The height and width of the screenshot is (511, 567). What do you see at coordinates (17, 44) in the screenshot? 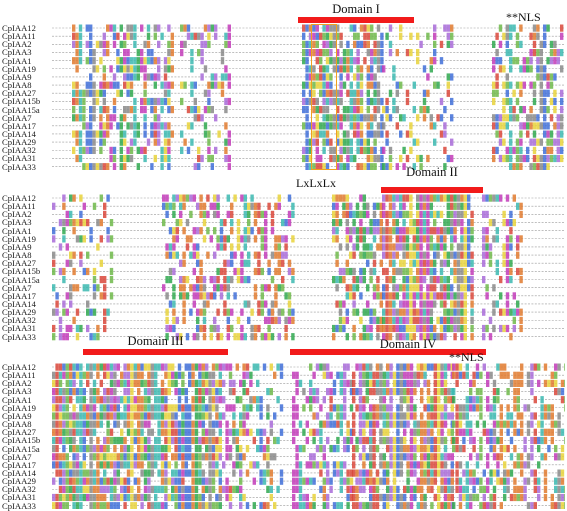
I see `sequence-name: CpIAA2` at bounding box center [17, 44].